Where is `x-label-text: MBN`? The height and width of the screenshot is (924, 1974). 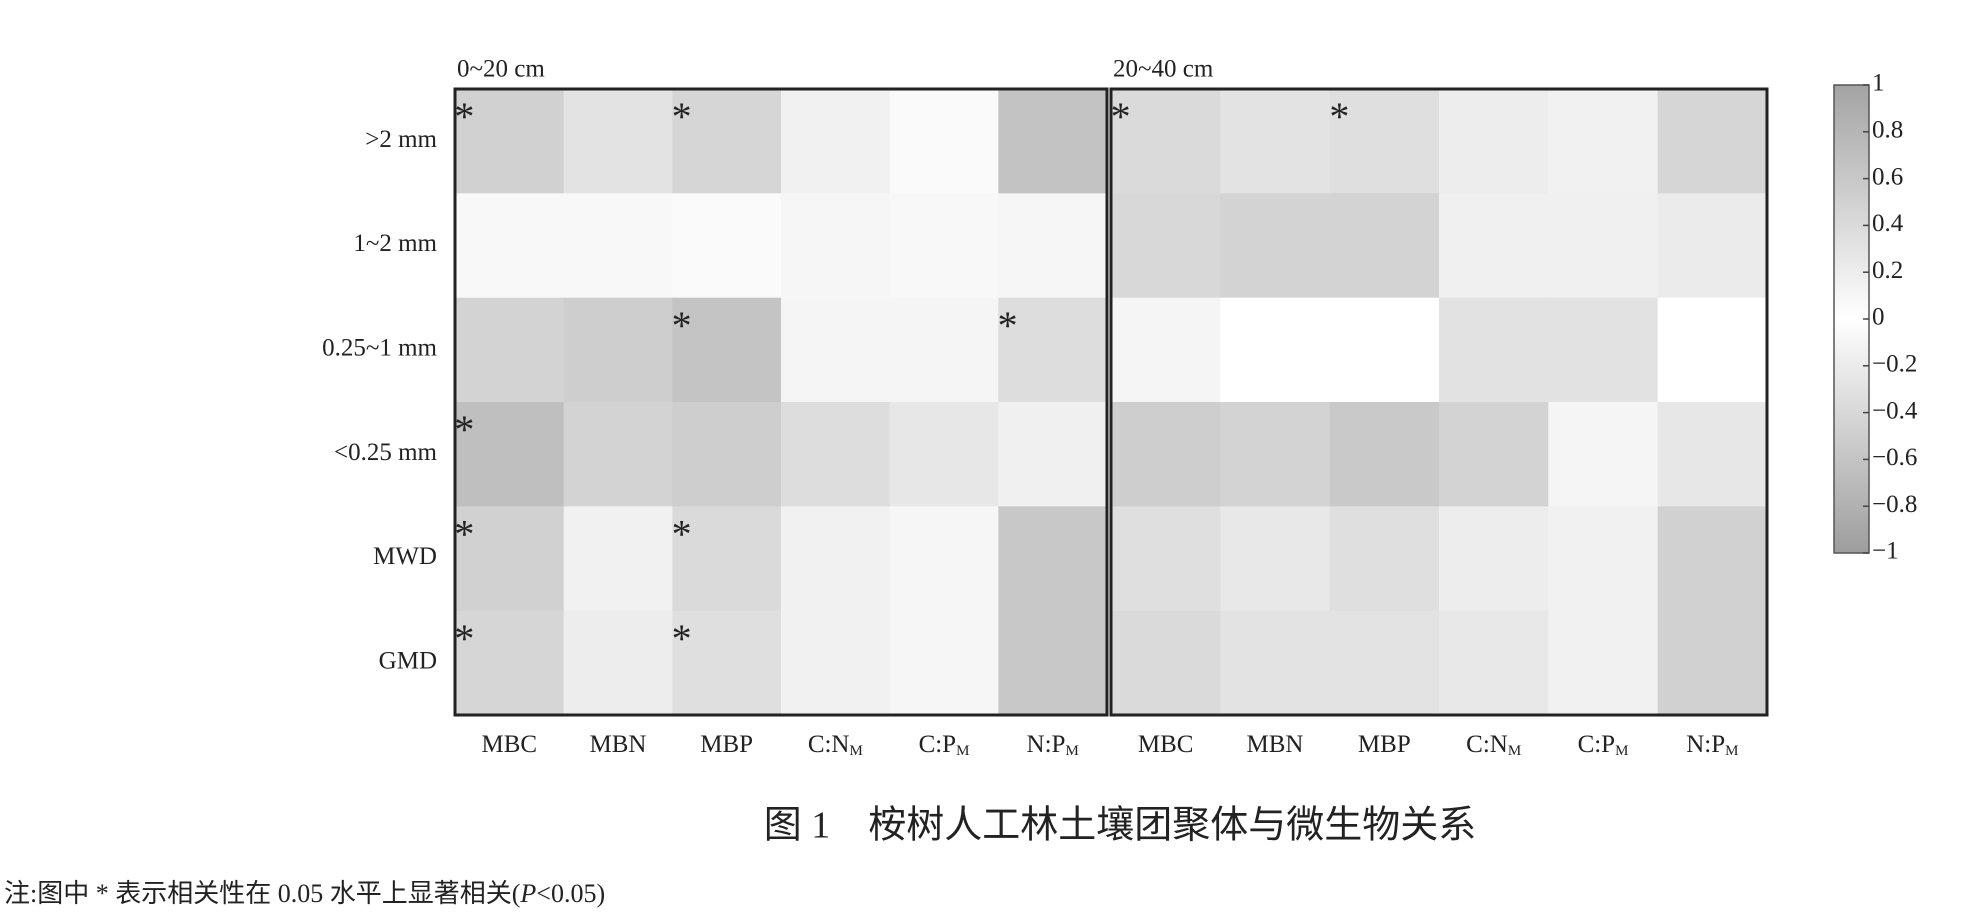 x-label-text: MBN is located at coordinates (618, 744).